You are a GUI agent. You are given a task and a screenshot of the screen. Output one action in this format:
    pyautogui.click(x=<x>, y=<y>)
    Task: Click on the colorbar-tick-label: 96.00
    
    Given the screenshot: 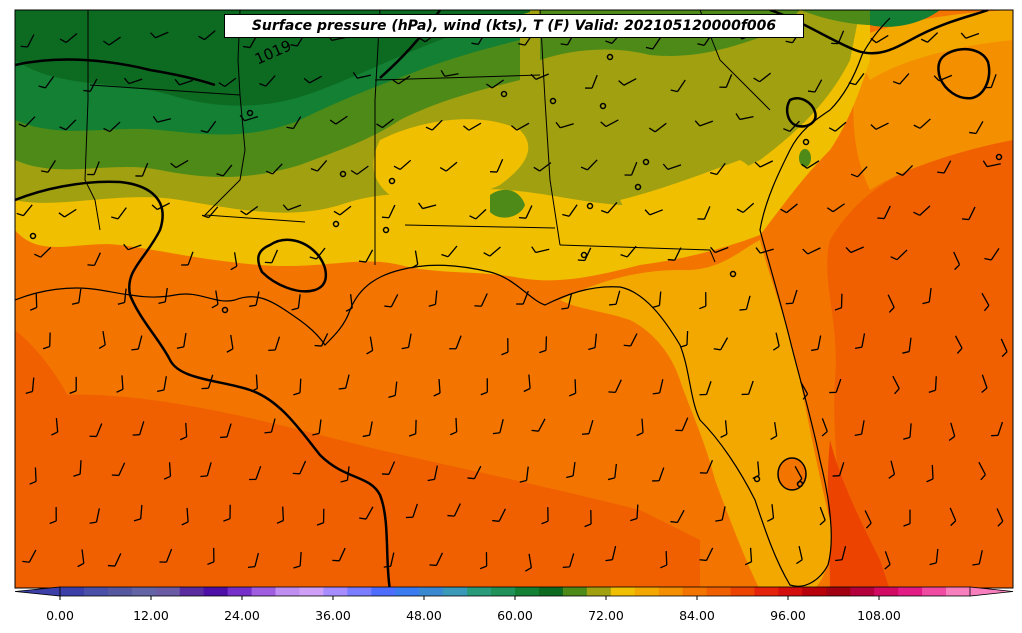 What is the action you would take?
    pyautogui.click(x=788, y=615)
    